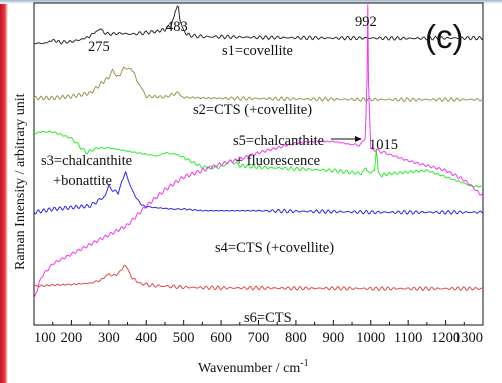 The image size is (502, 383). What do you see at coordinates (358, 139) in the screenshot?
I see `s5-pointer-arrowhead` at bounding box center [358, 139].